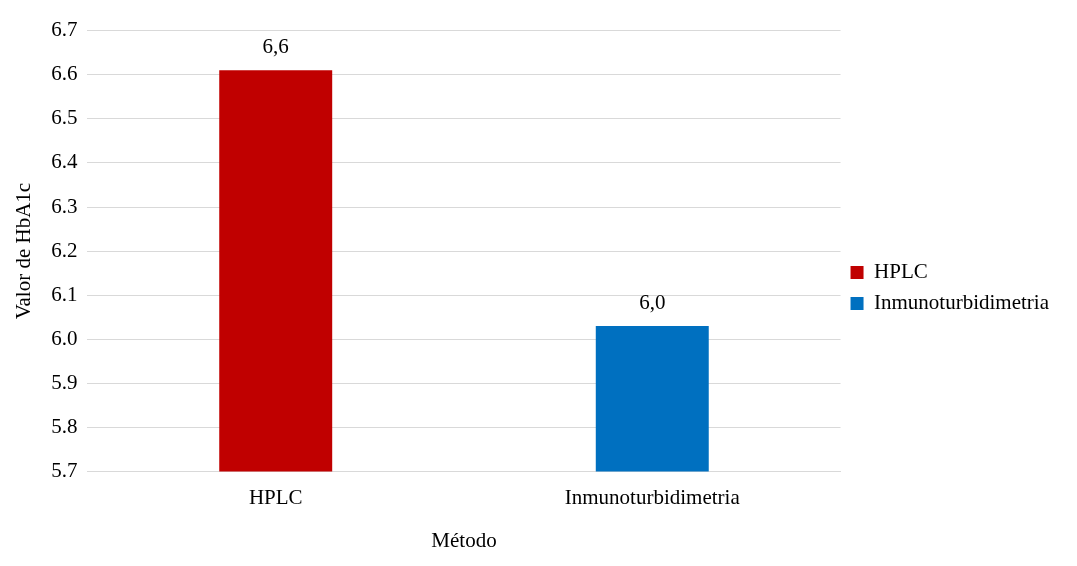 The height and width of the screenshot is (566, 1077). Describe the element at coordinates (64, 337) in the screenshot. I see `y-tick-label: 6.0` at that location.